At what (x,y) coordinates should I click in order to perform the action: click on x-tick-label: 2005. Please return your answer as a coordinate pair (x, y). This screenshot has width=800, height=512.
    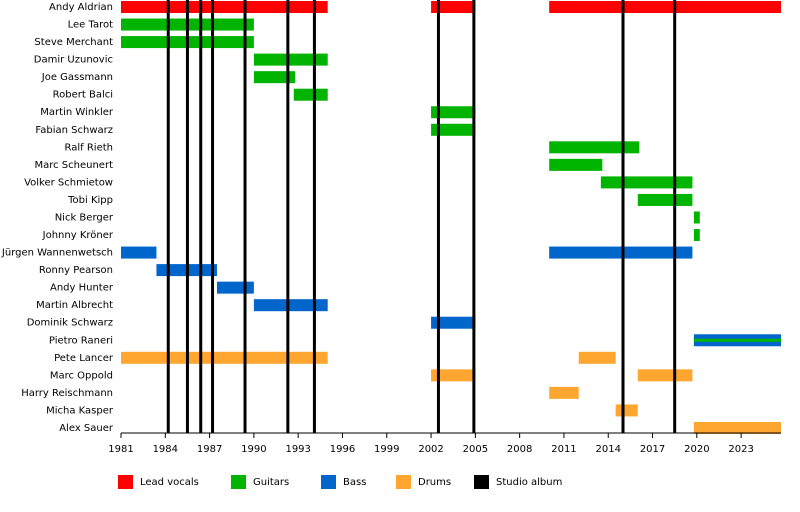
    Looking at the image, I should click on (475, 449).